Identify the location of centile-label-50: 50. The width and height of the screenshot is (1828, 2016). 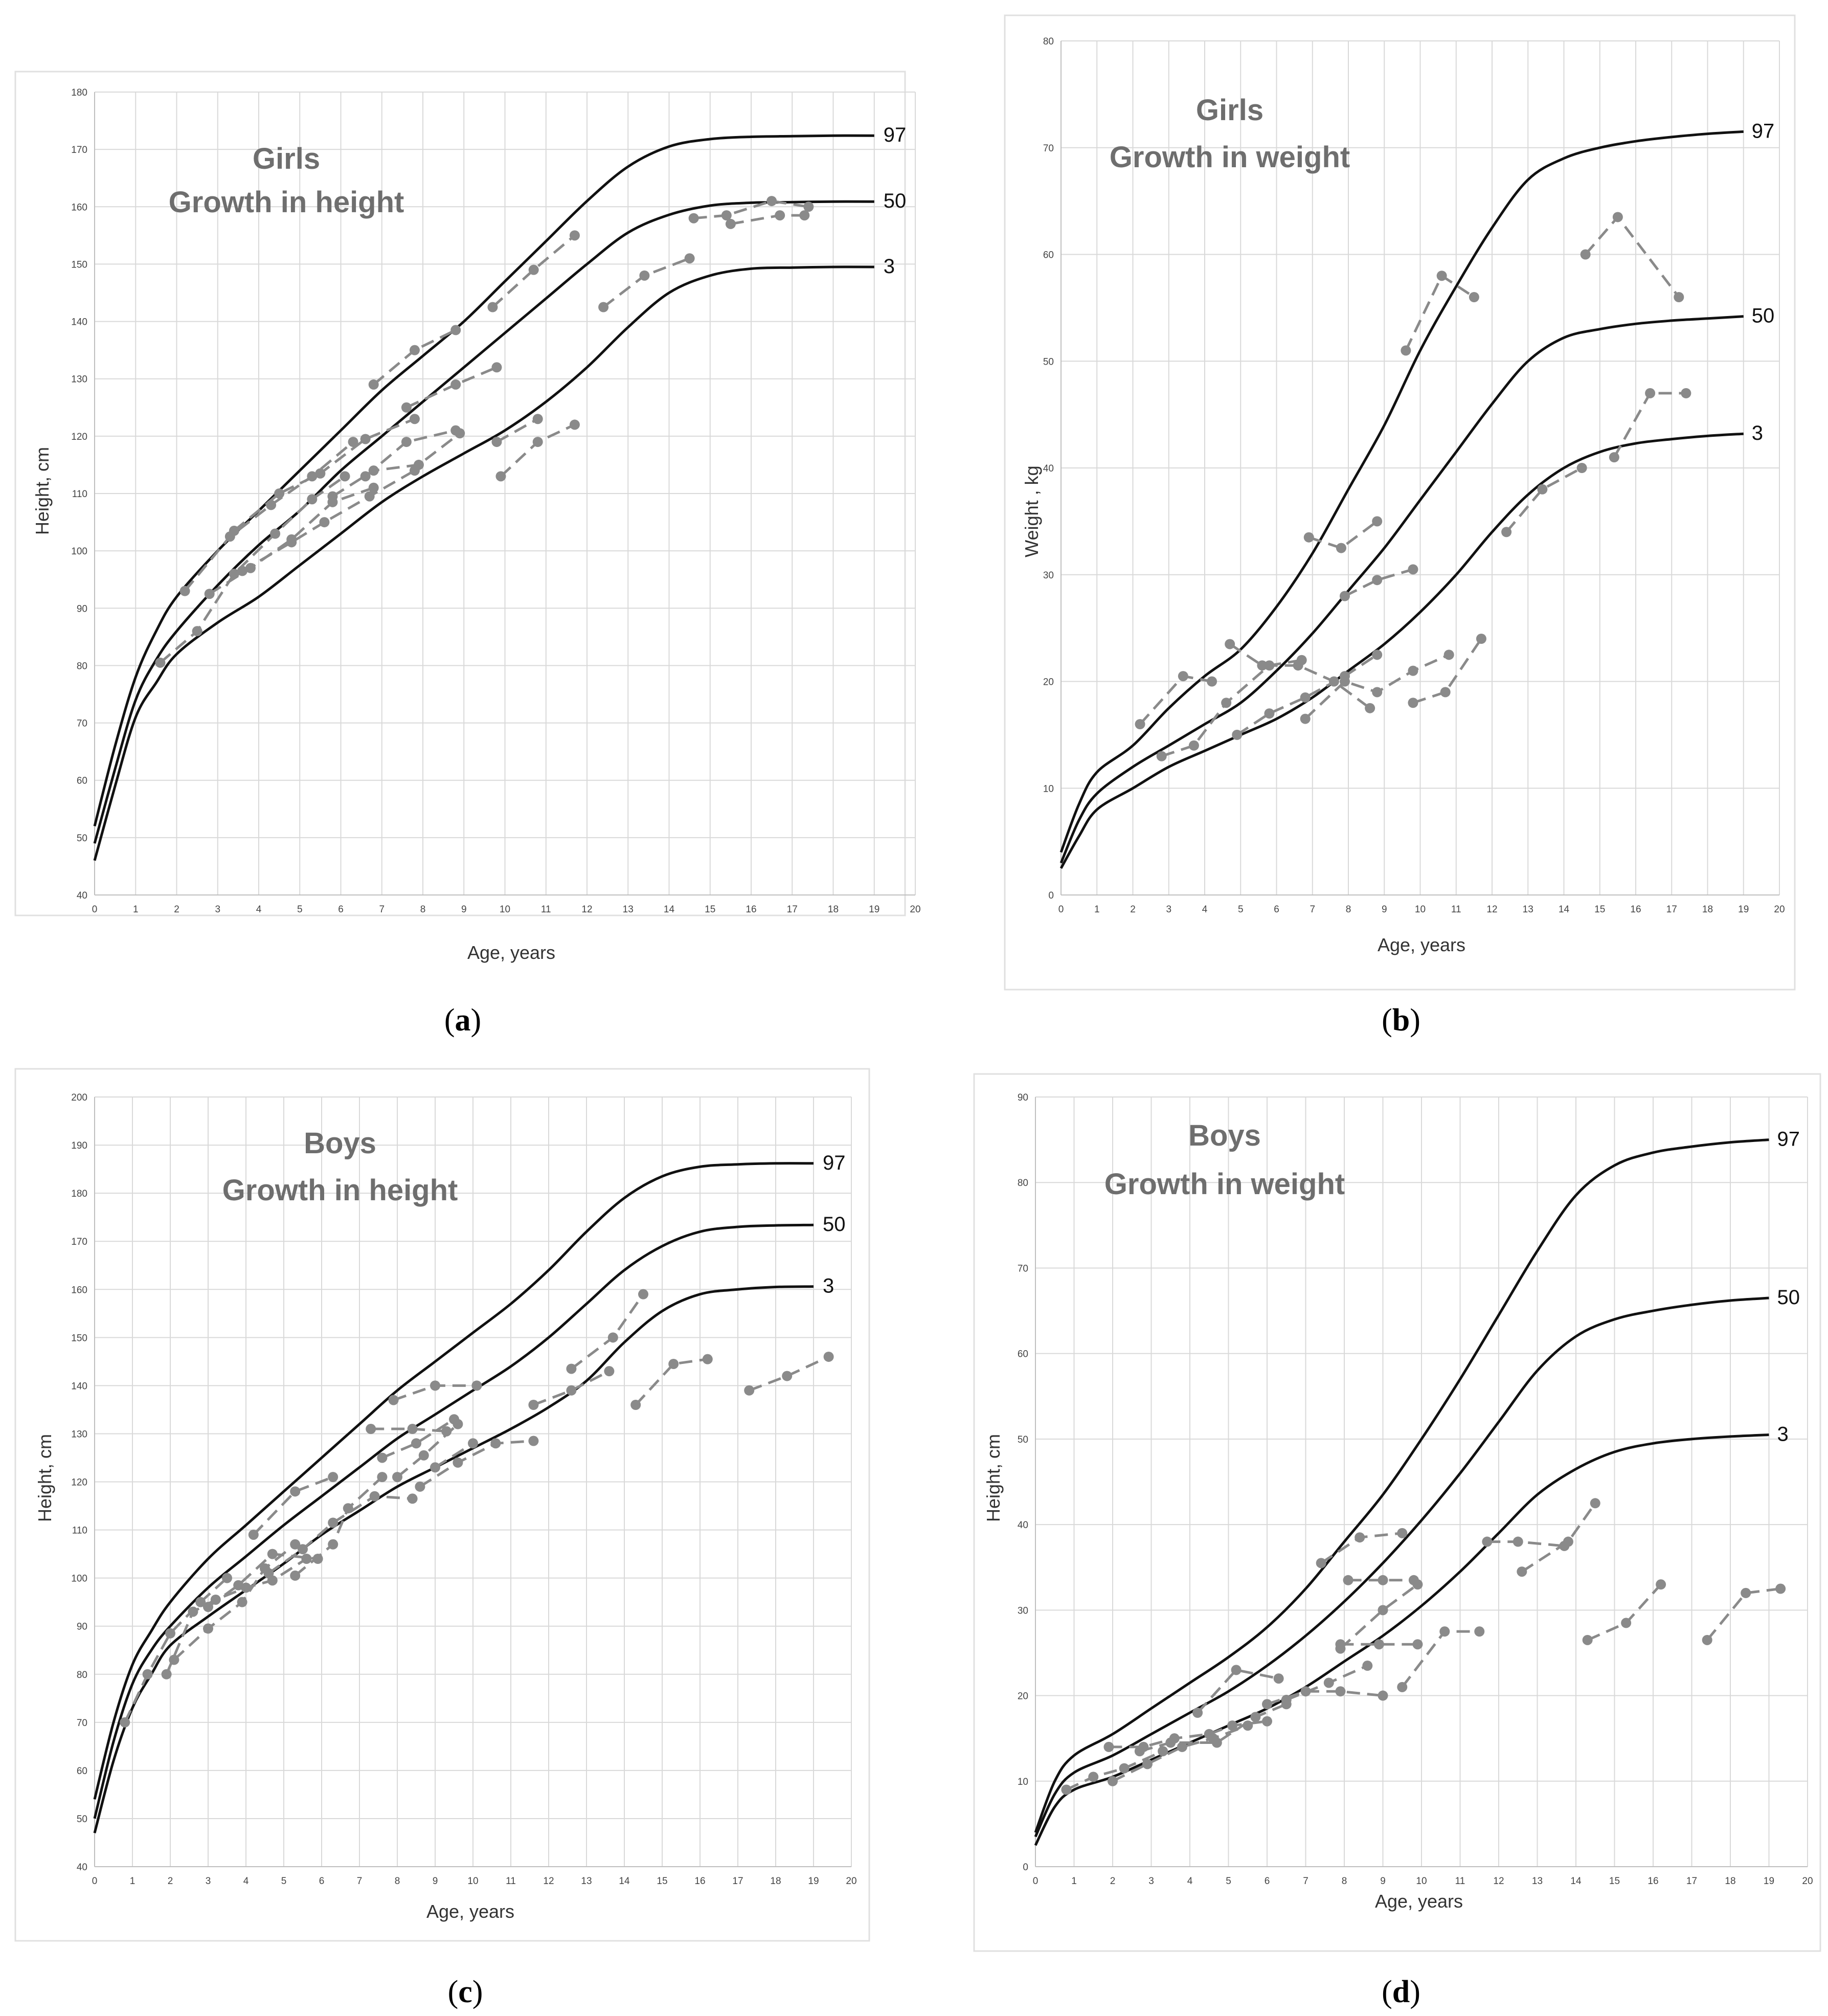
(1763, 316).